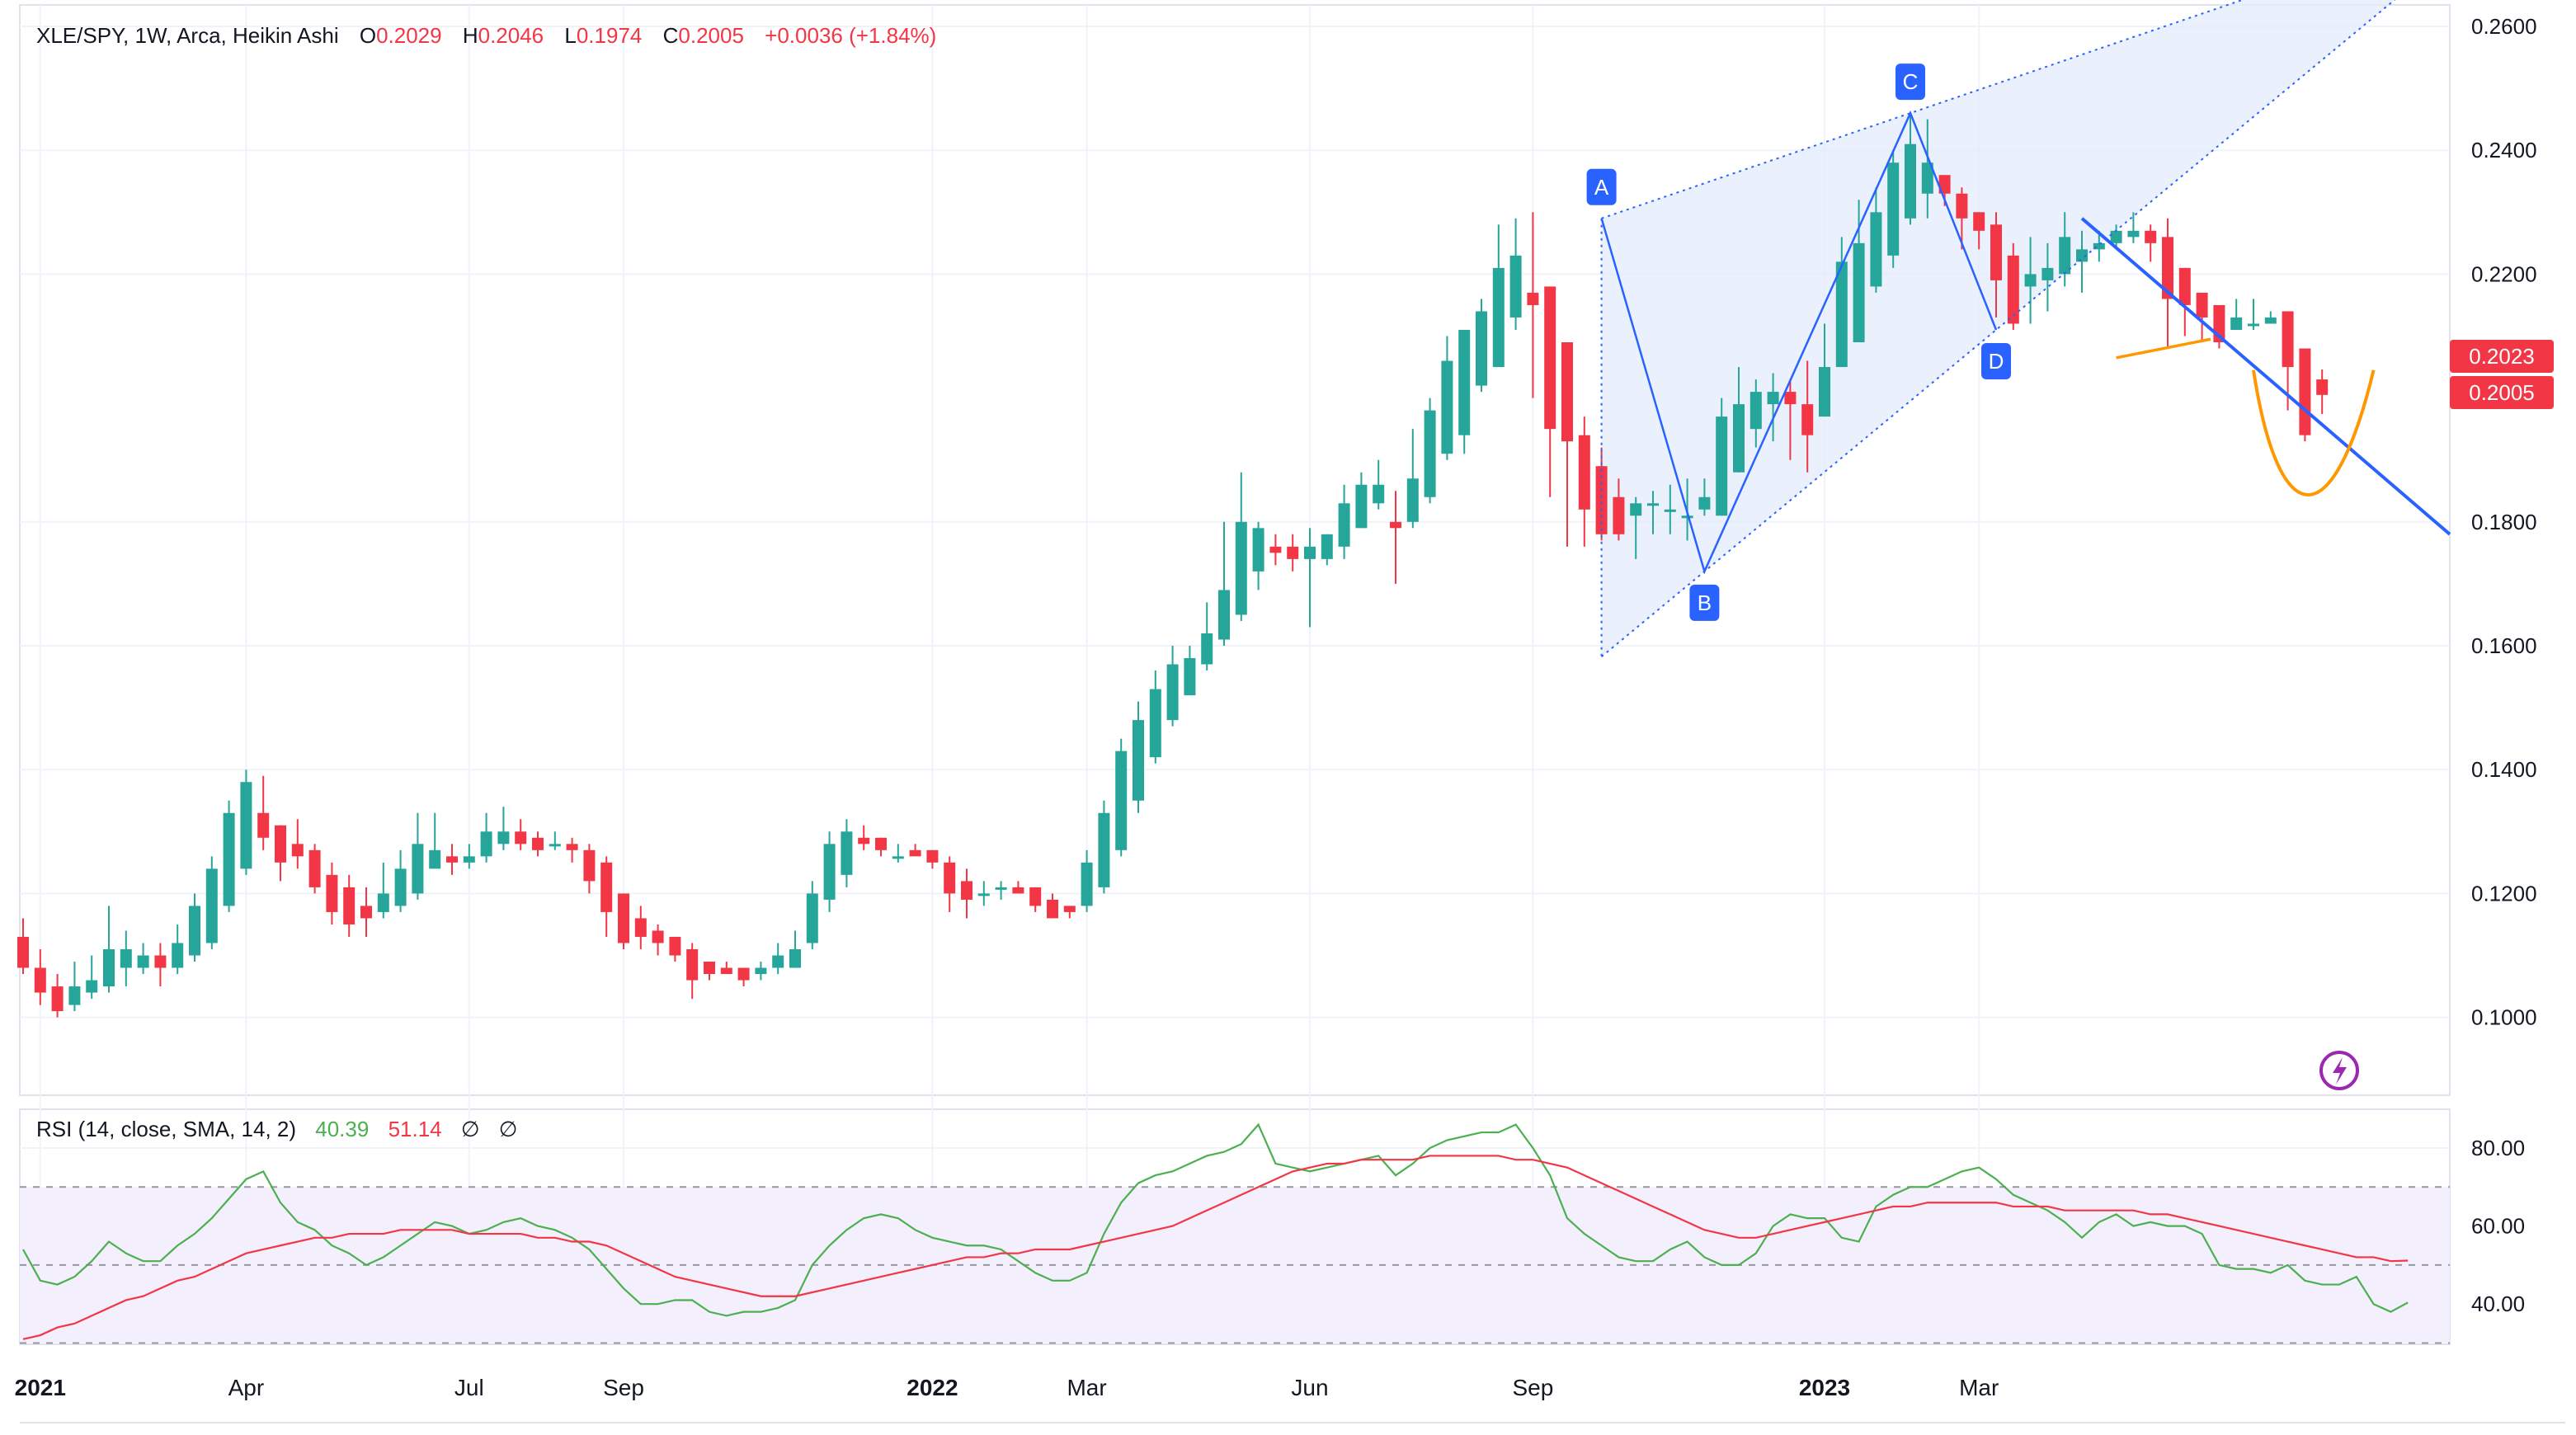 The width and height of the screenshot is (2576, 1435). I want to click on time-tick-label: Jul, so click(469, 1387).